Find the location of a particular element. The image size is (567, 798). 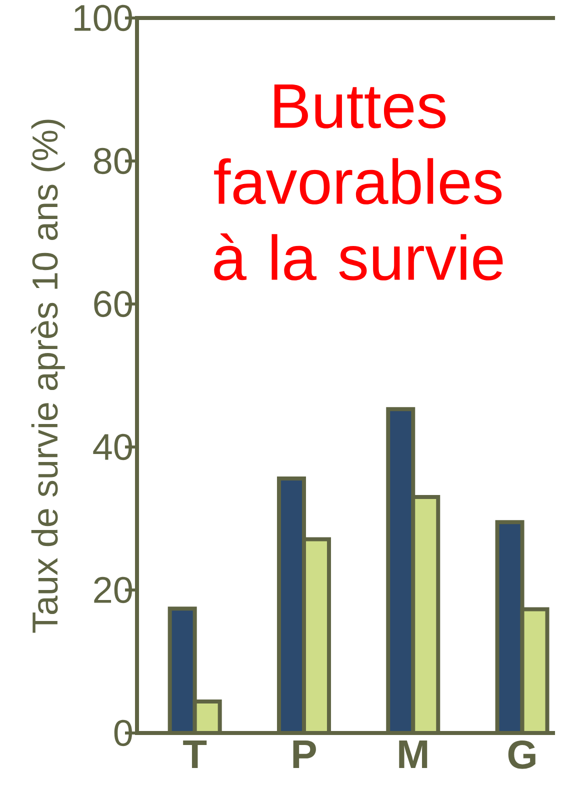

y-tick-label: 60 is located at coordinates (113, 304).